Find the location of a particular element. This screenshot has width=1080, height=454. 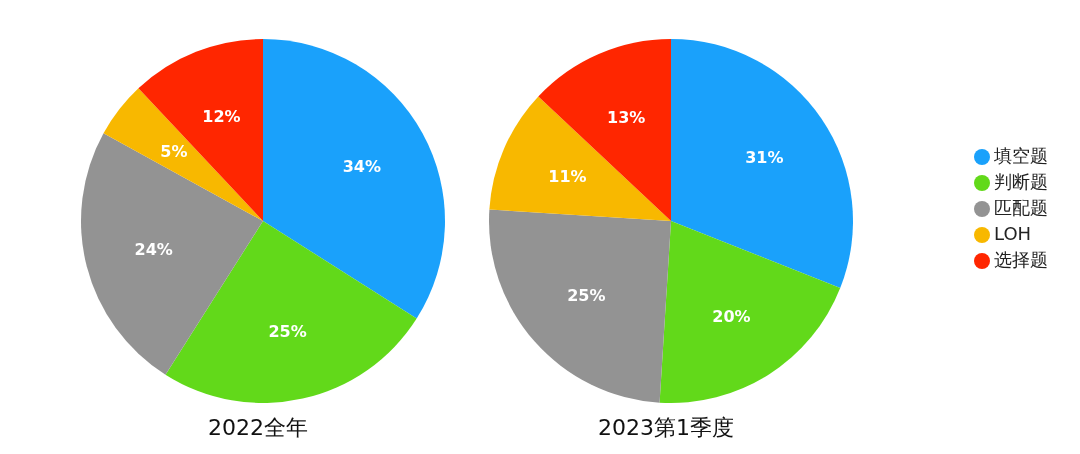

data-label: 12% is located at coordinates (221, 116).